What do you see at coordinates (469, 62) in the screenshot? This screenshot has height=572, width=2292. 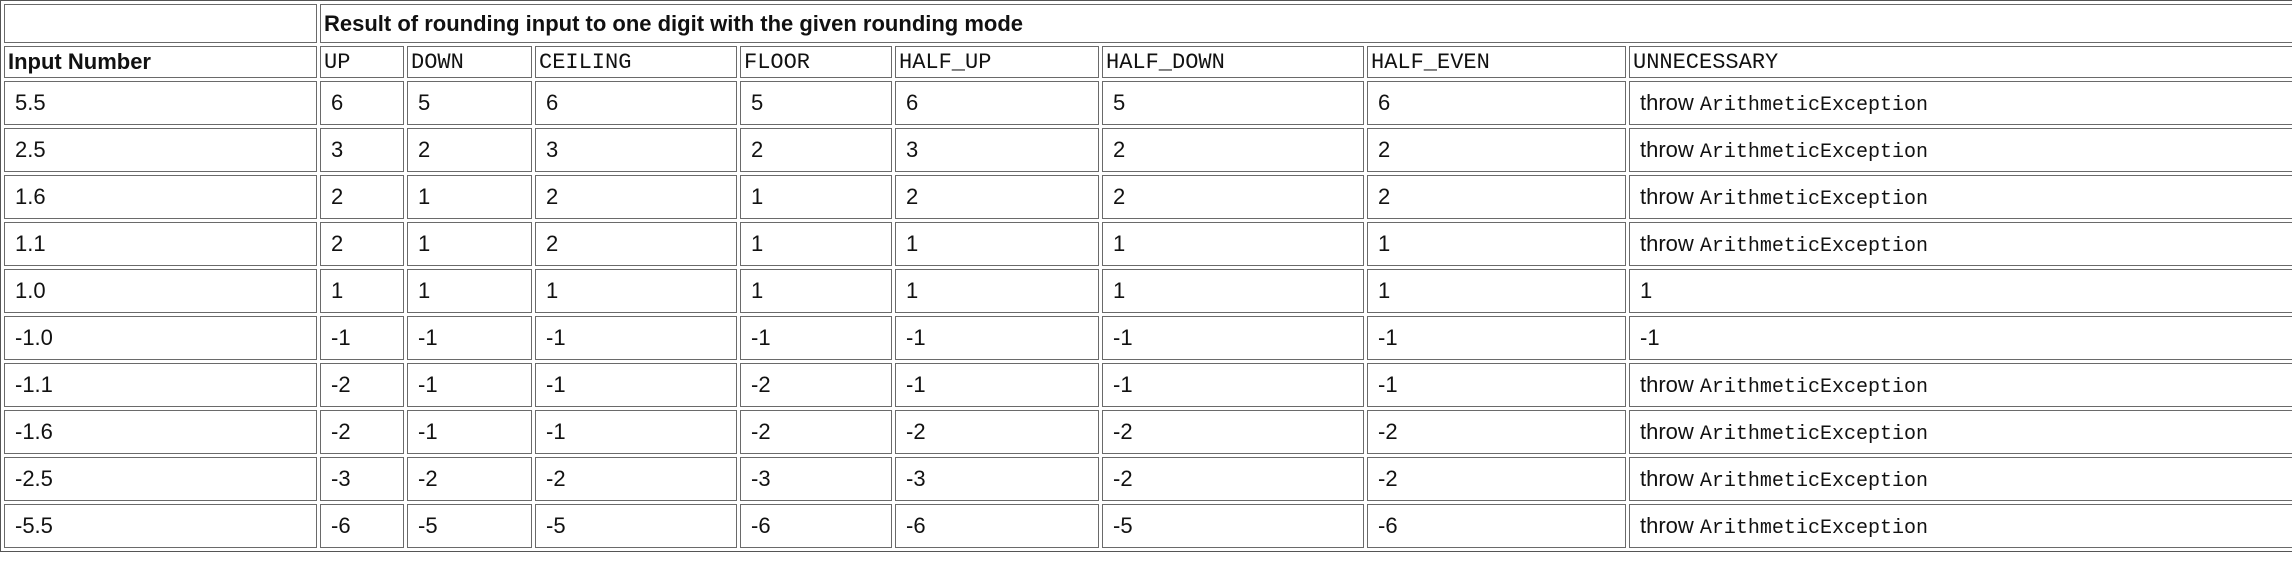 I see `mode-header-down: DOWN` at bounding box center [469, 62].